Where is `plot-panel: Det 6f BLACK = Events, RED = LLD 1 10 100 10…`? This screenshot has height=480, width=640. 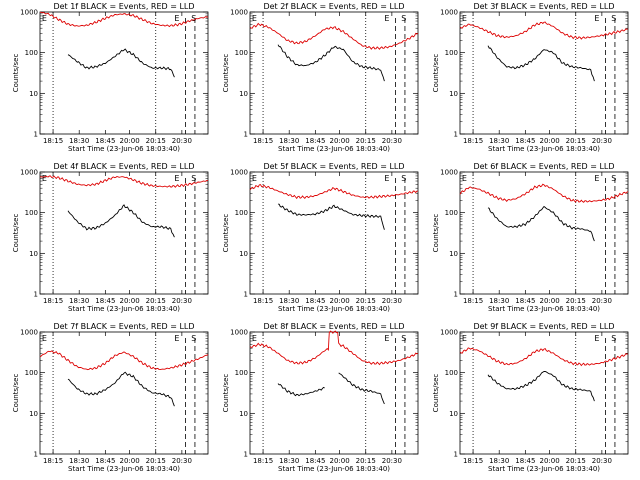
plot-panel: Det 6f BLACK = Events, RED = LLD 1 10 100 10… is located at coordinates (530, 237).